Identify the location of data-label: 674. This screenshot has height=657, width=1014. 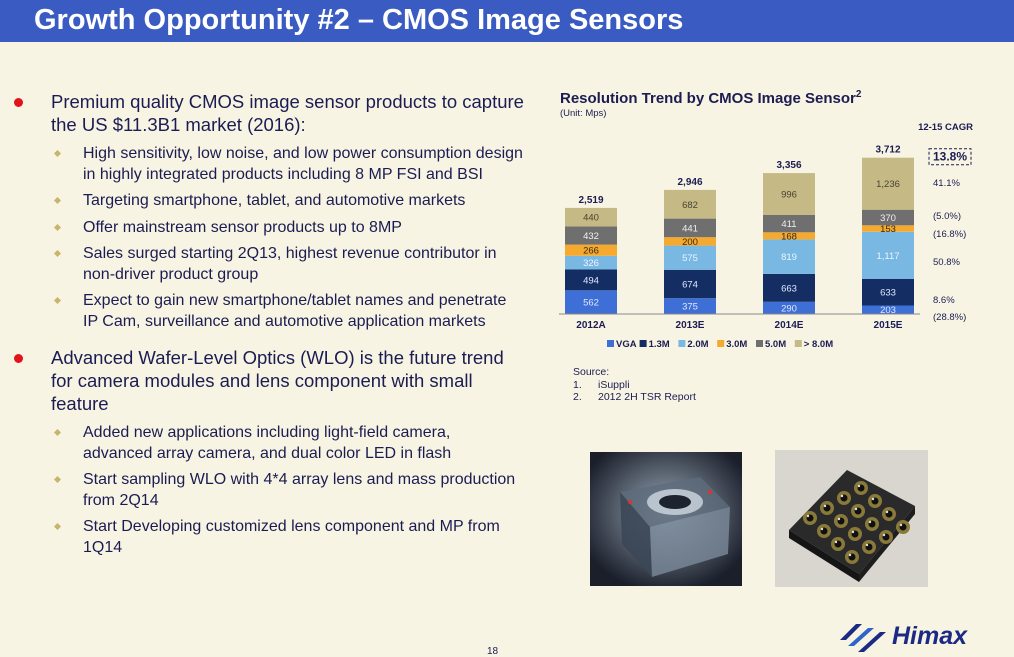
(690, 285).